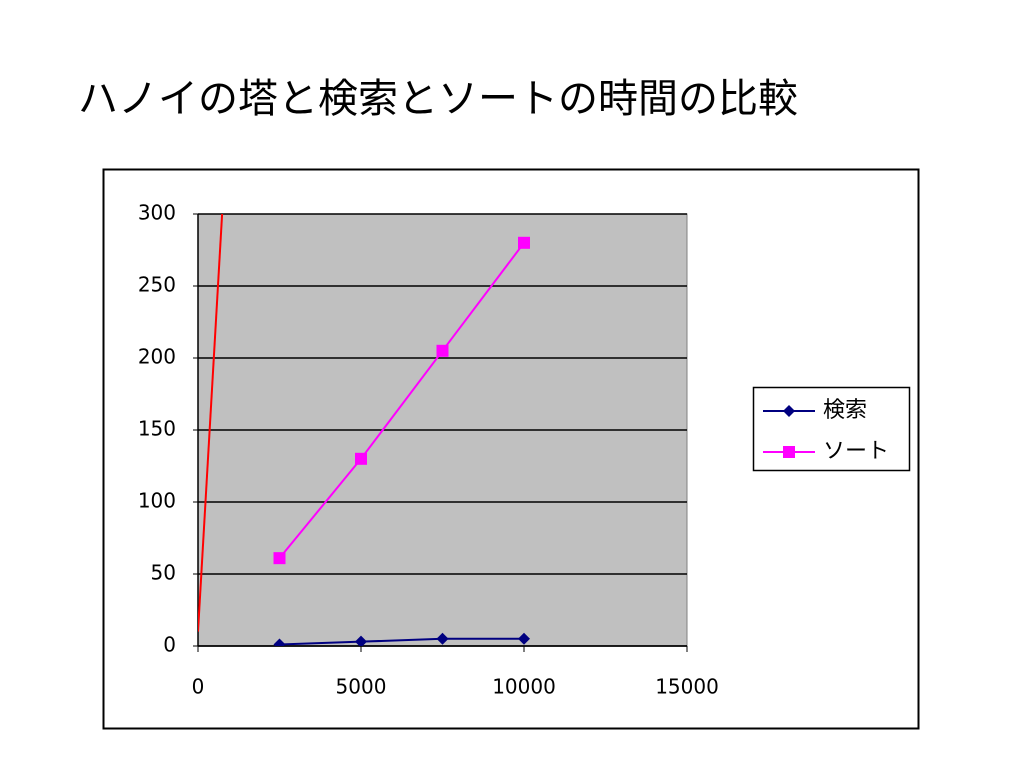 This screenshot has width=1024, height=772. I want to click on y-tick-label: 250, so click(157, 285).